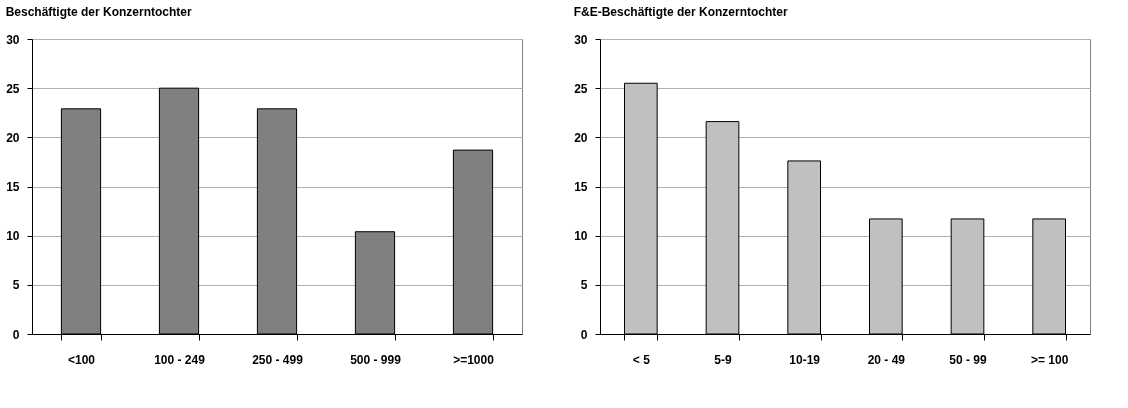 Image resolution: width=1128 pixels, height=408 pixels. What do you see at coordinates (723, 359) in the screenshot?
I see `x-tick-label: 5-9` at bounding box center [723, 359].